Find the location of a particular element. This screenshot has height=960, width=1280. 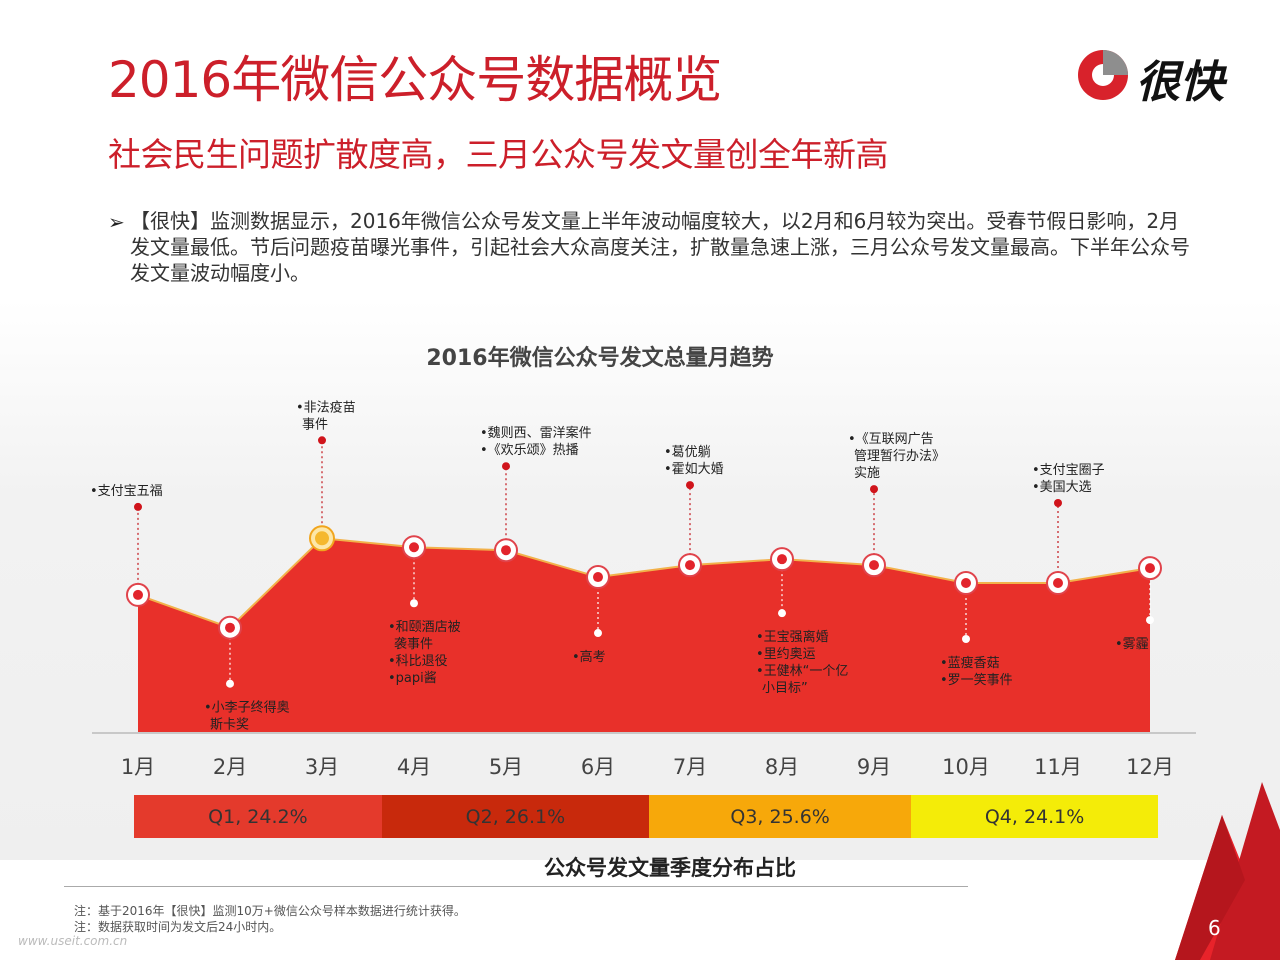

annotation-text: 事件 is located at coordinates (315, 424).